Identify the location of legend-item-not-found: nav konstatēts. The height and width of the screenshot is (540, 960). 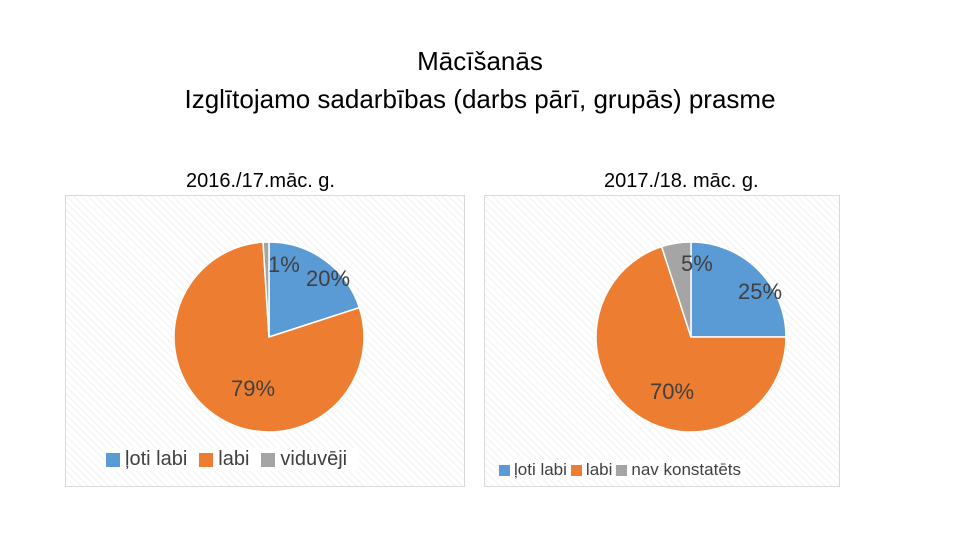
(678, 470).